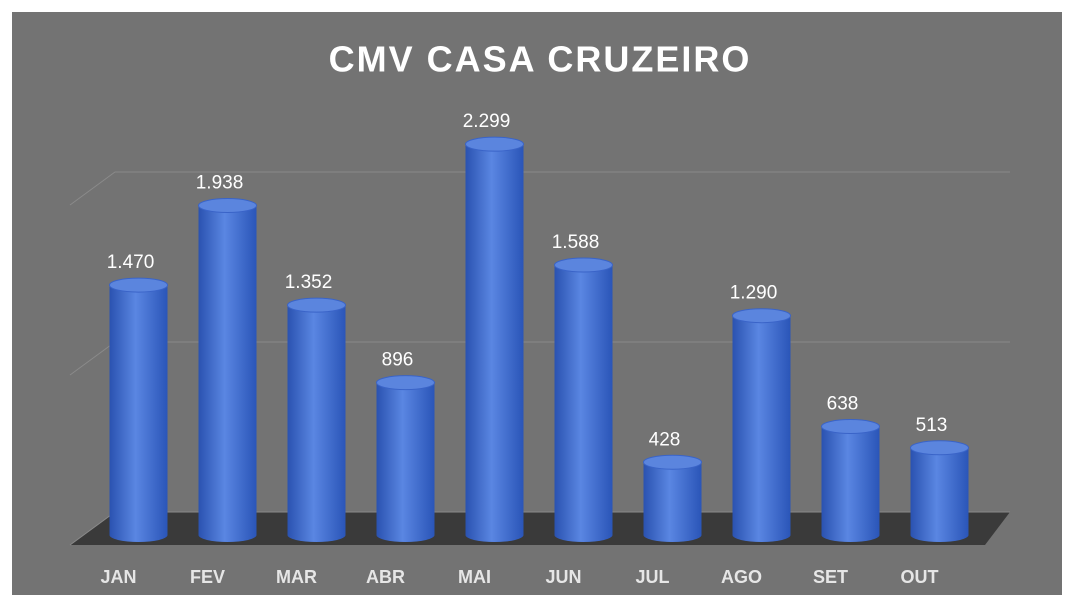  What do you see at coordinates (220, 183) in the screenshot?
I see `value-label: 1.938` at bounding box center [220, 183].